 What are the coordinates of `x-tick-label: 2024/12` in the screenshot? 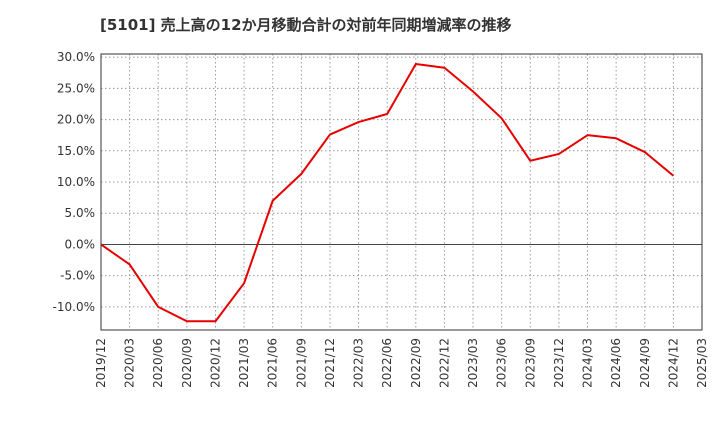 It's located at (673, 363).